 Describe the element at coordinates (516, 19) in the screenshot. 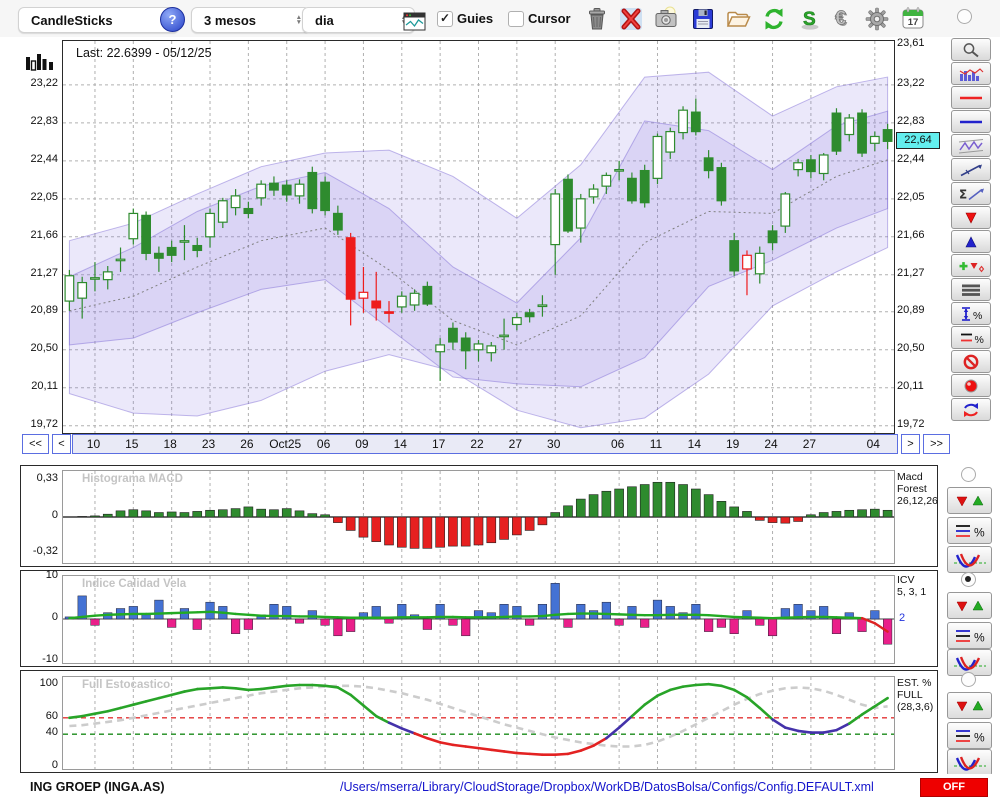

I see `cursor-checkbox` at that location.